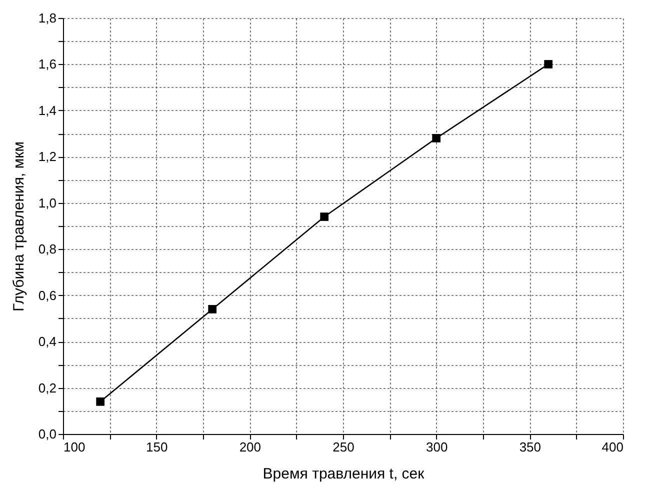  I want to click on y-axis-title: Глубина травления, мкм, so click(19, 226).